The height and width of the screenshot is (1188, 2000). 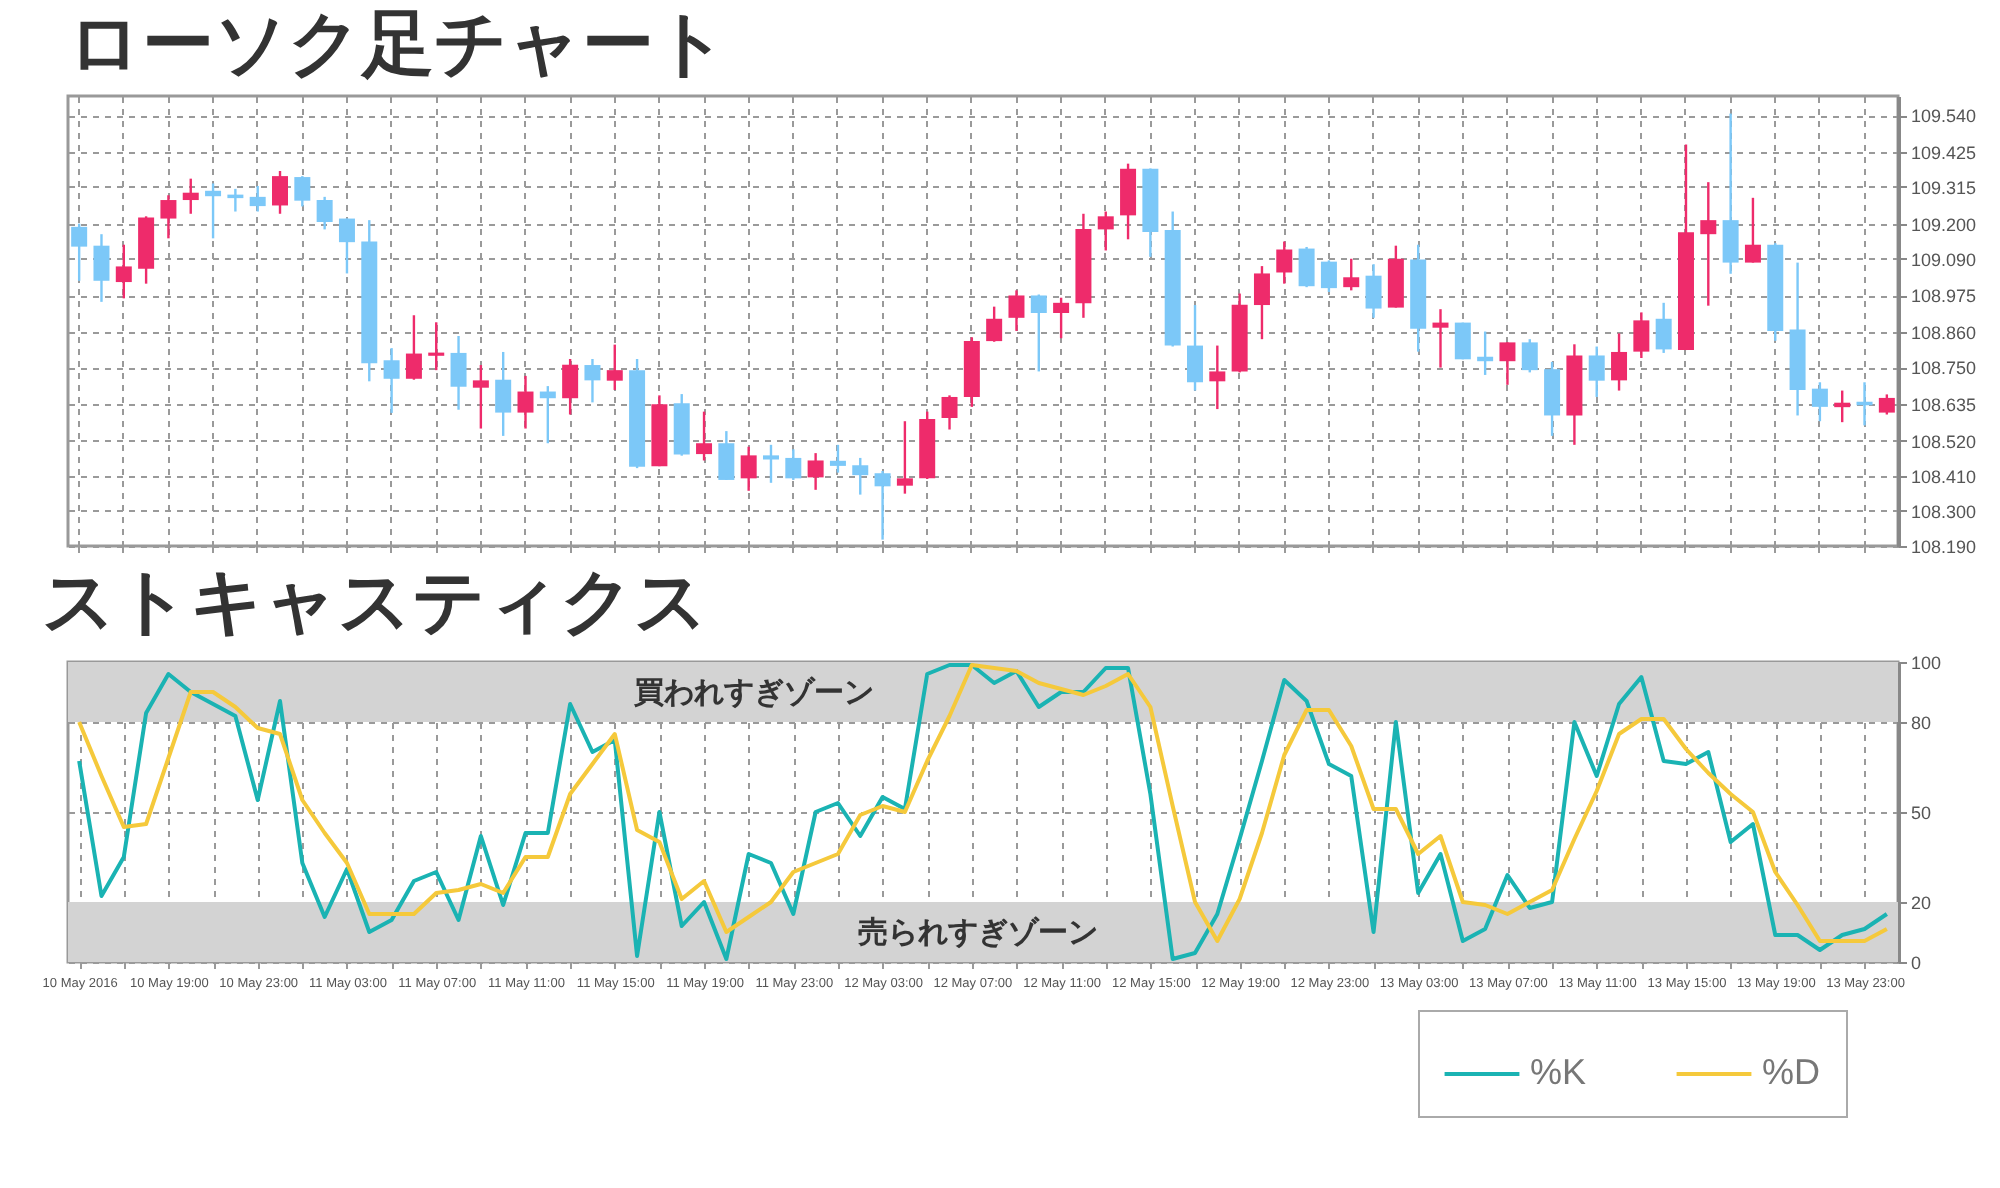 What do you see at coordinates (1944, 296) in the screenshot?
I see `y-tick-label: 108.975` at bounding box center [1944, 296].